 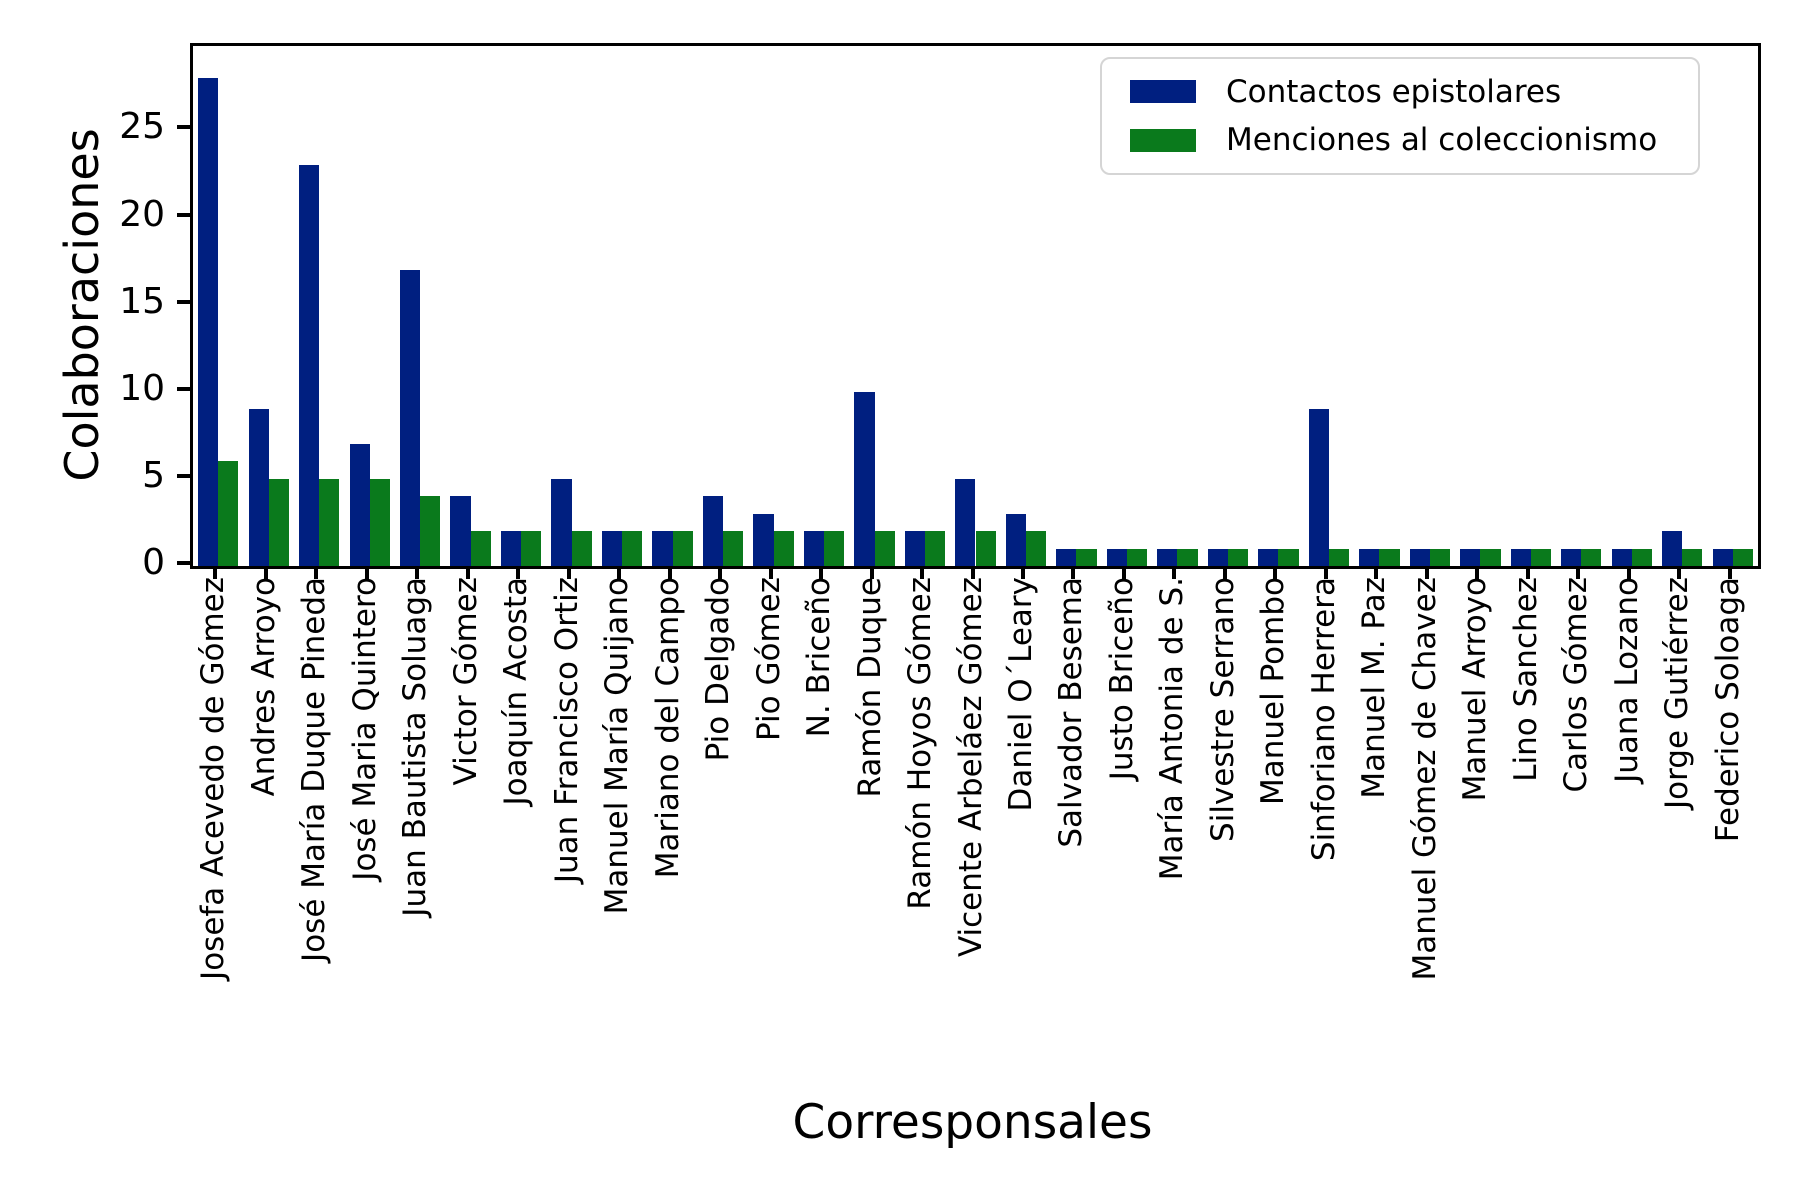 I want to click on legend-row-menciones: Menciones al coleccionismo, so click(x=1414, y=140).